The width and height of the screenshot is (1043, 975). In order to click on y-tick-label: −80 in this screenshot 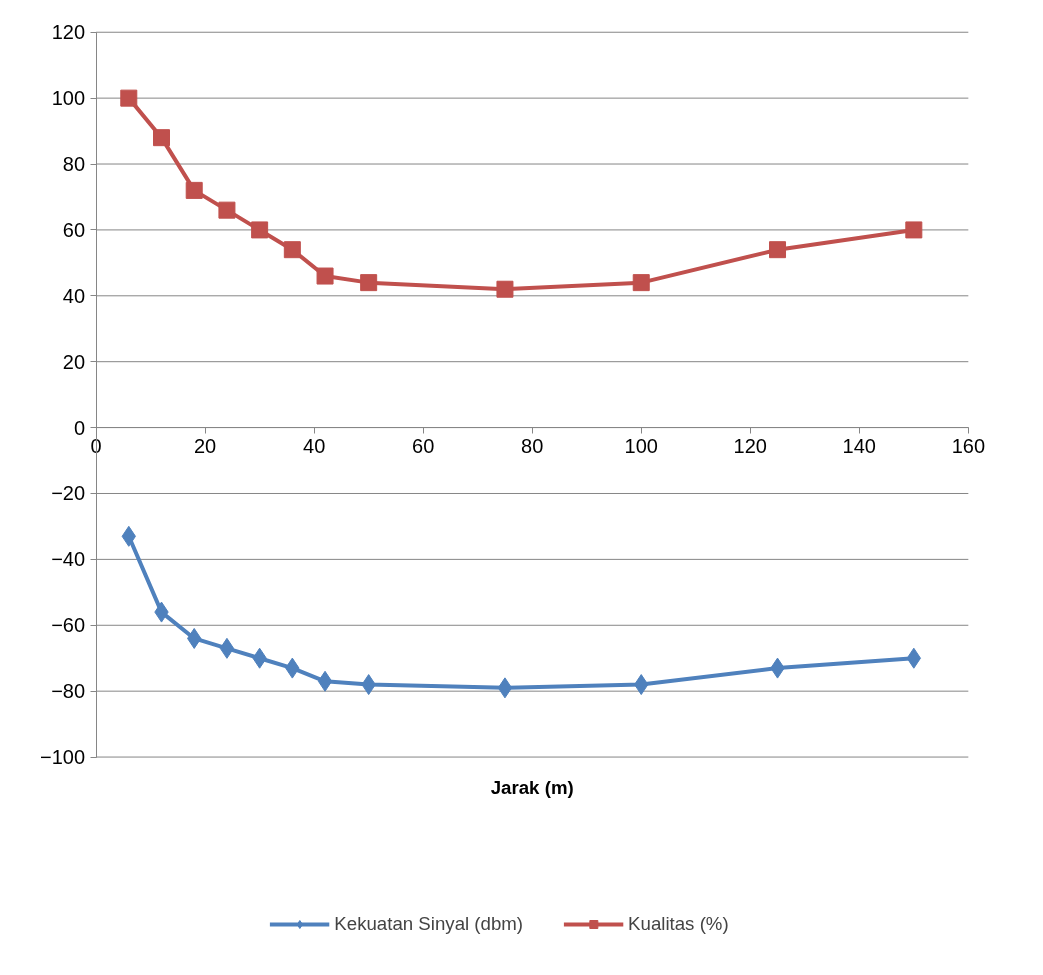, I will do `click(68, 691)`.